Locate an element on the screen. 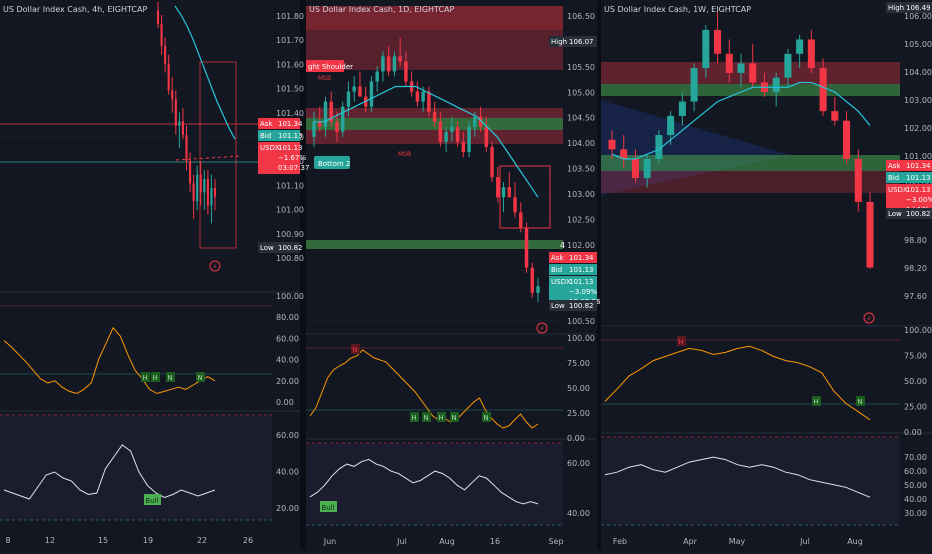  price-tag-label: Ask is located at coordinates (266, 124).